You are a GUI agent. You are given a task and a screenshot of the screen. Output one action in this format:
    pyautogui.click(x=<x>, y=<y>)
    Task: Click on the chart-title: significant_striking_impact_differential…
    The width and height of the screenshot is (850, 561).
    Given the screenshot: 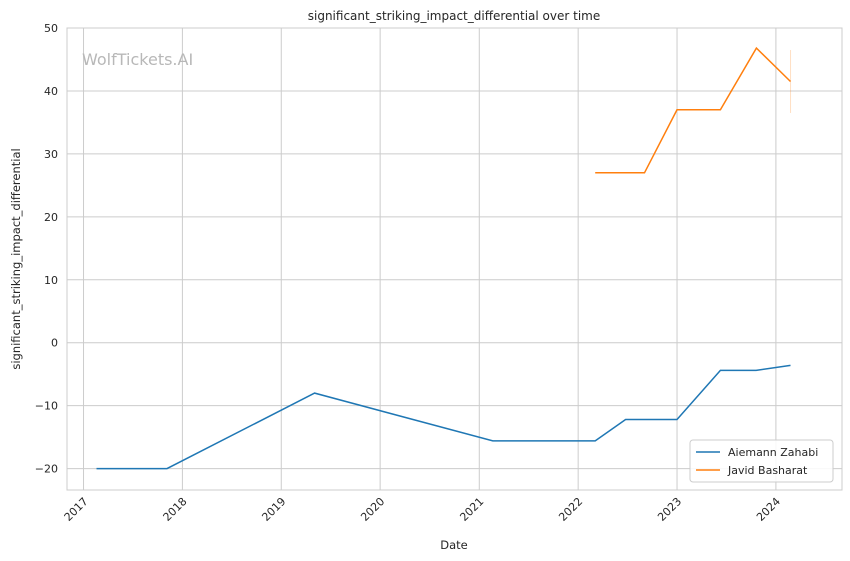 What is the action you would take?
    pyautogui.click(x=454, y=16)
    